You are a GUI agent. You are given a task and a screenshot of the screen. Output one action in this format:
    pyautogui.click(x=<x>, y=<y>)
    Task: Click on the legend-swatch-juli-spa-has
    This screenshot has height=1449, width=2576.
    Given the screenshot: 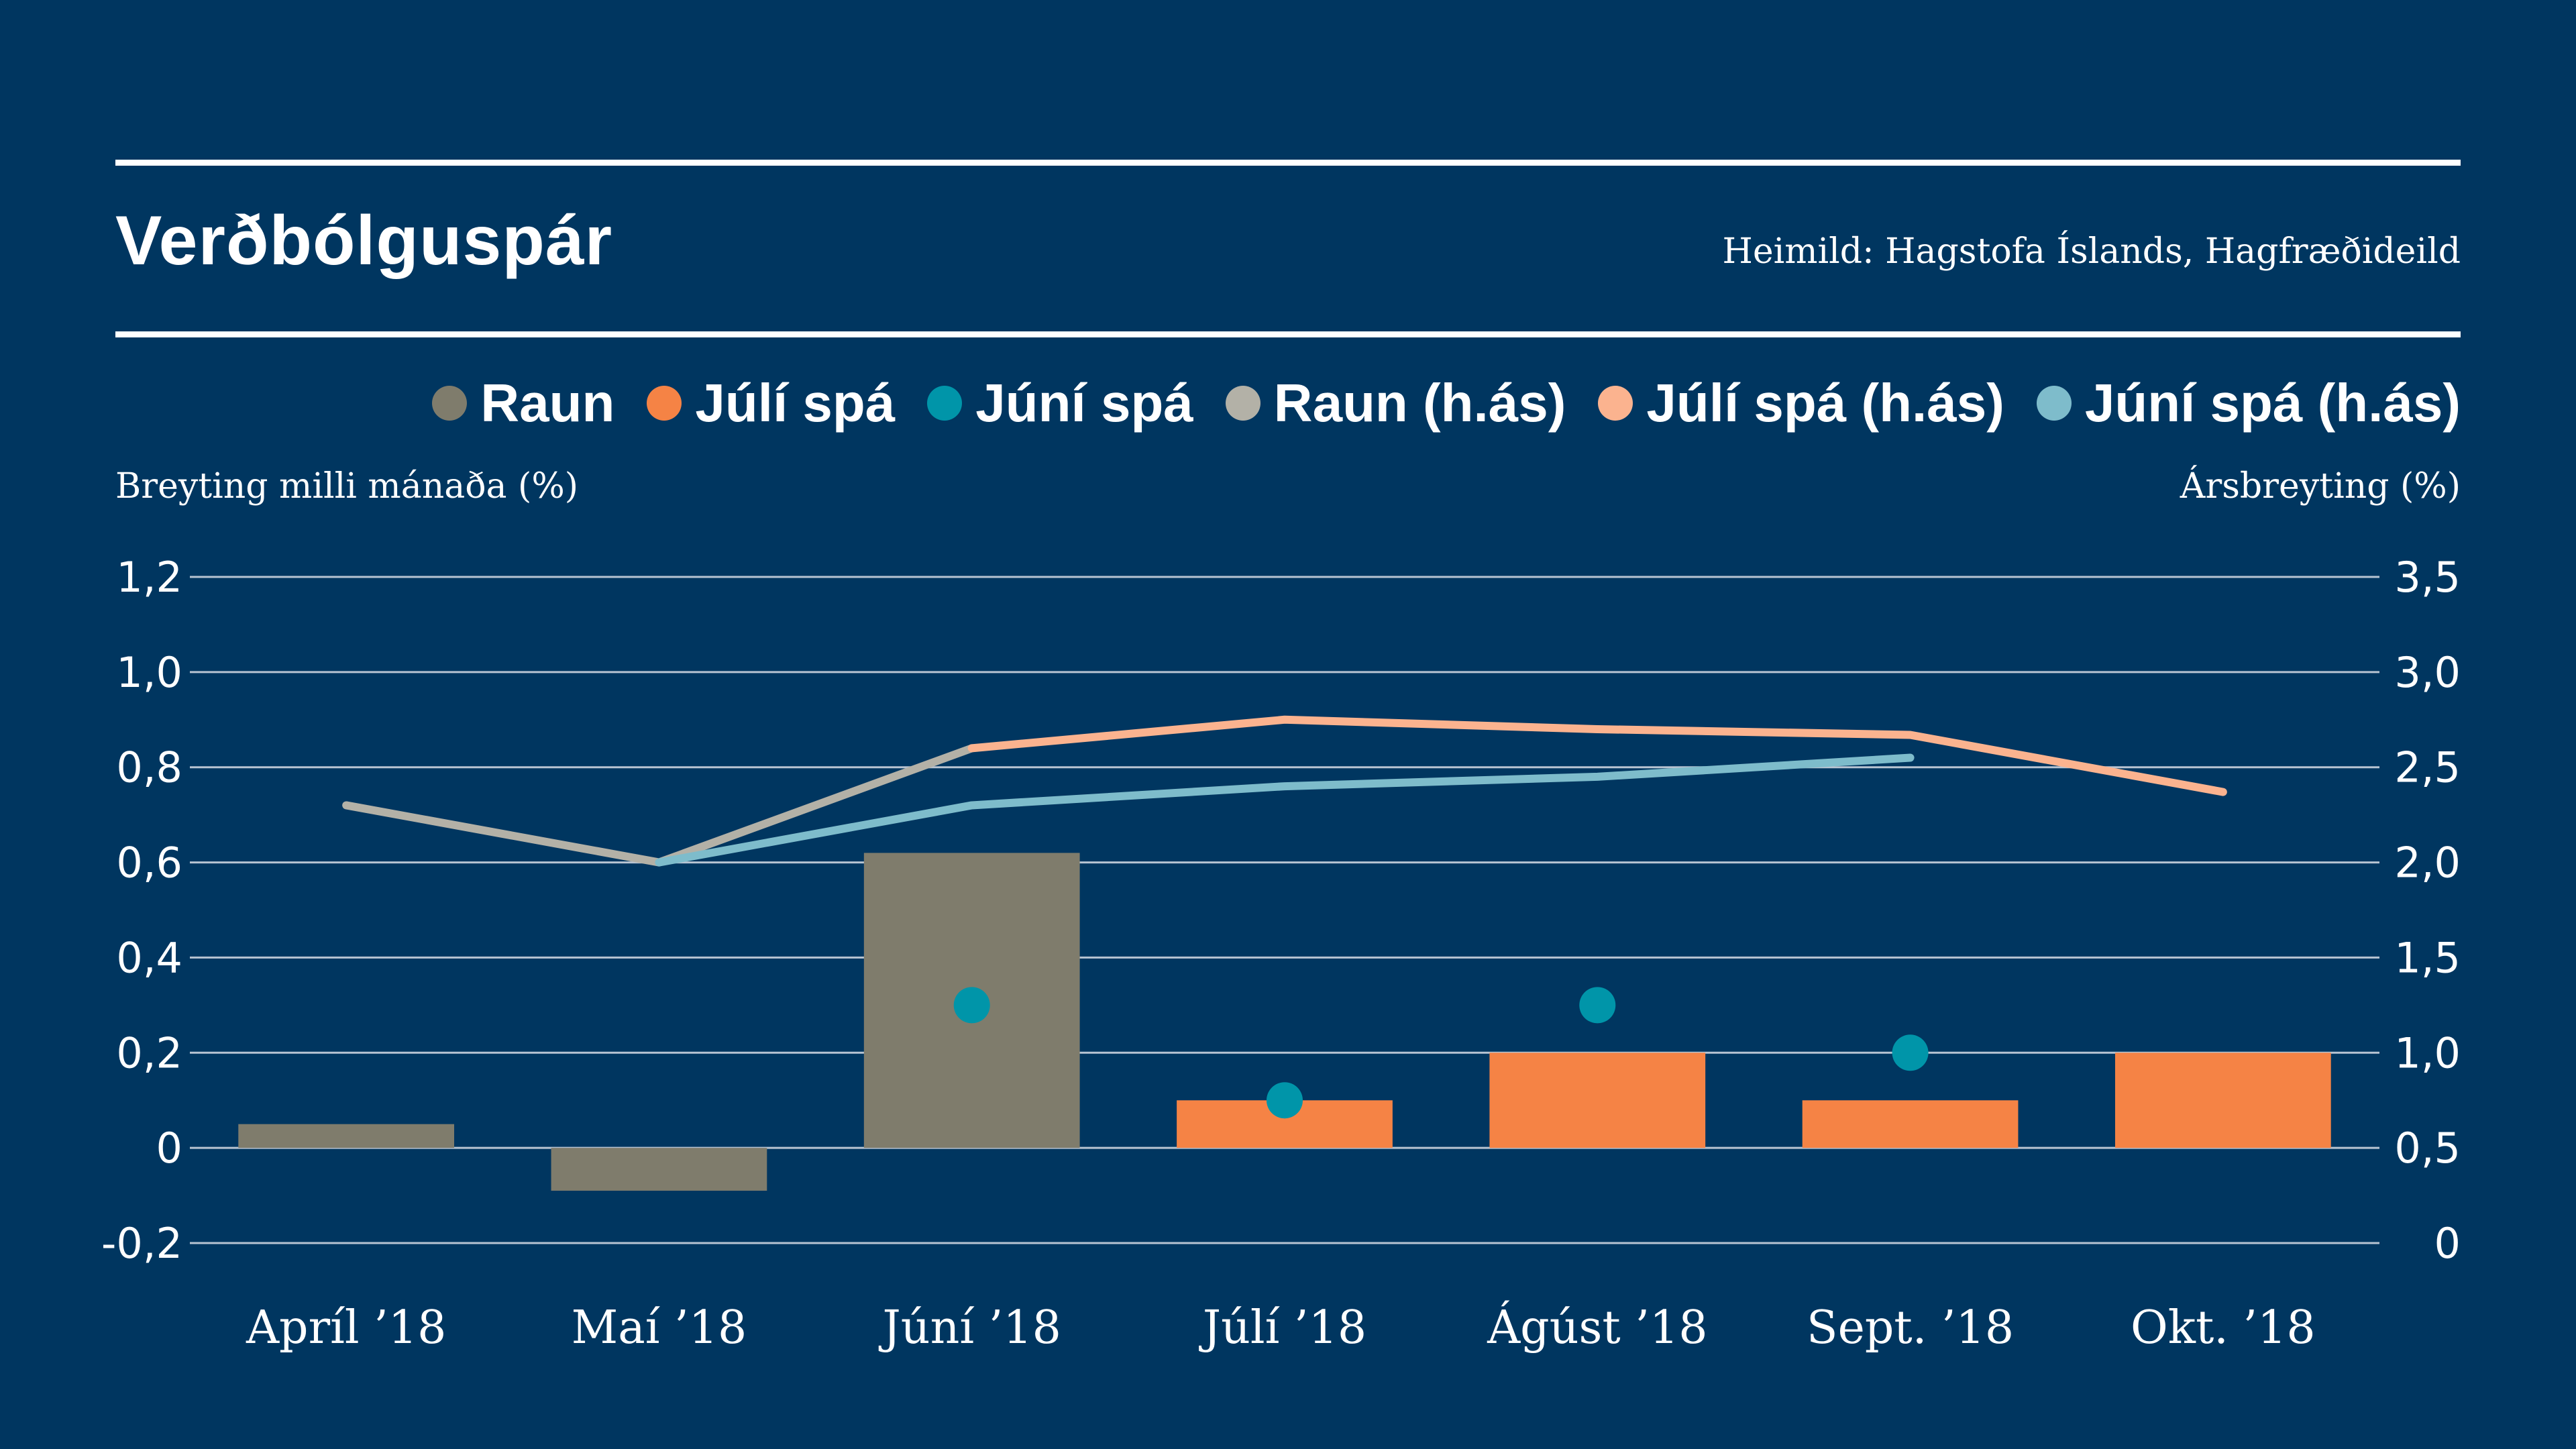 What is the action you would take?
    pyautogui.click(x=1615, y=403)
    